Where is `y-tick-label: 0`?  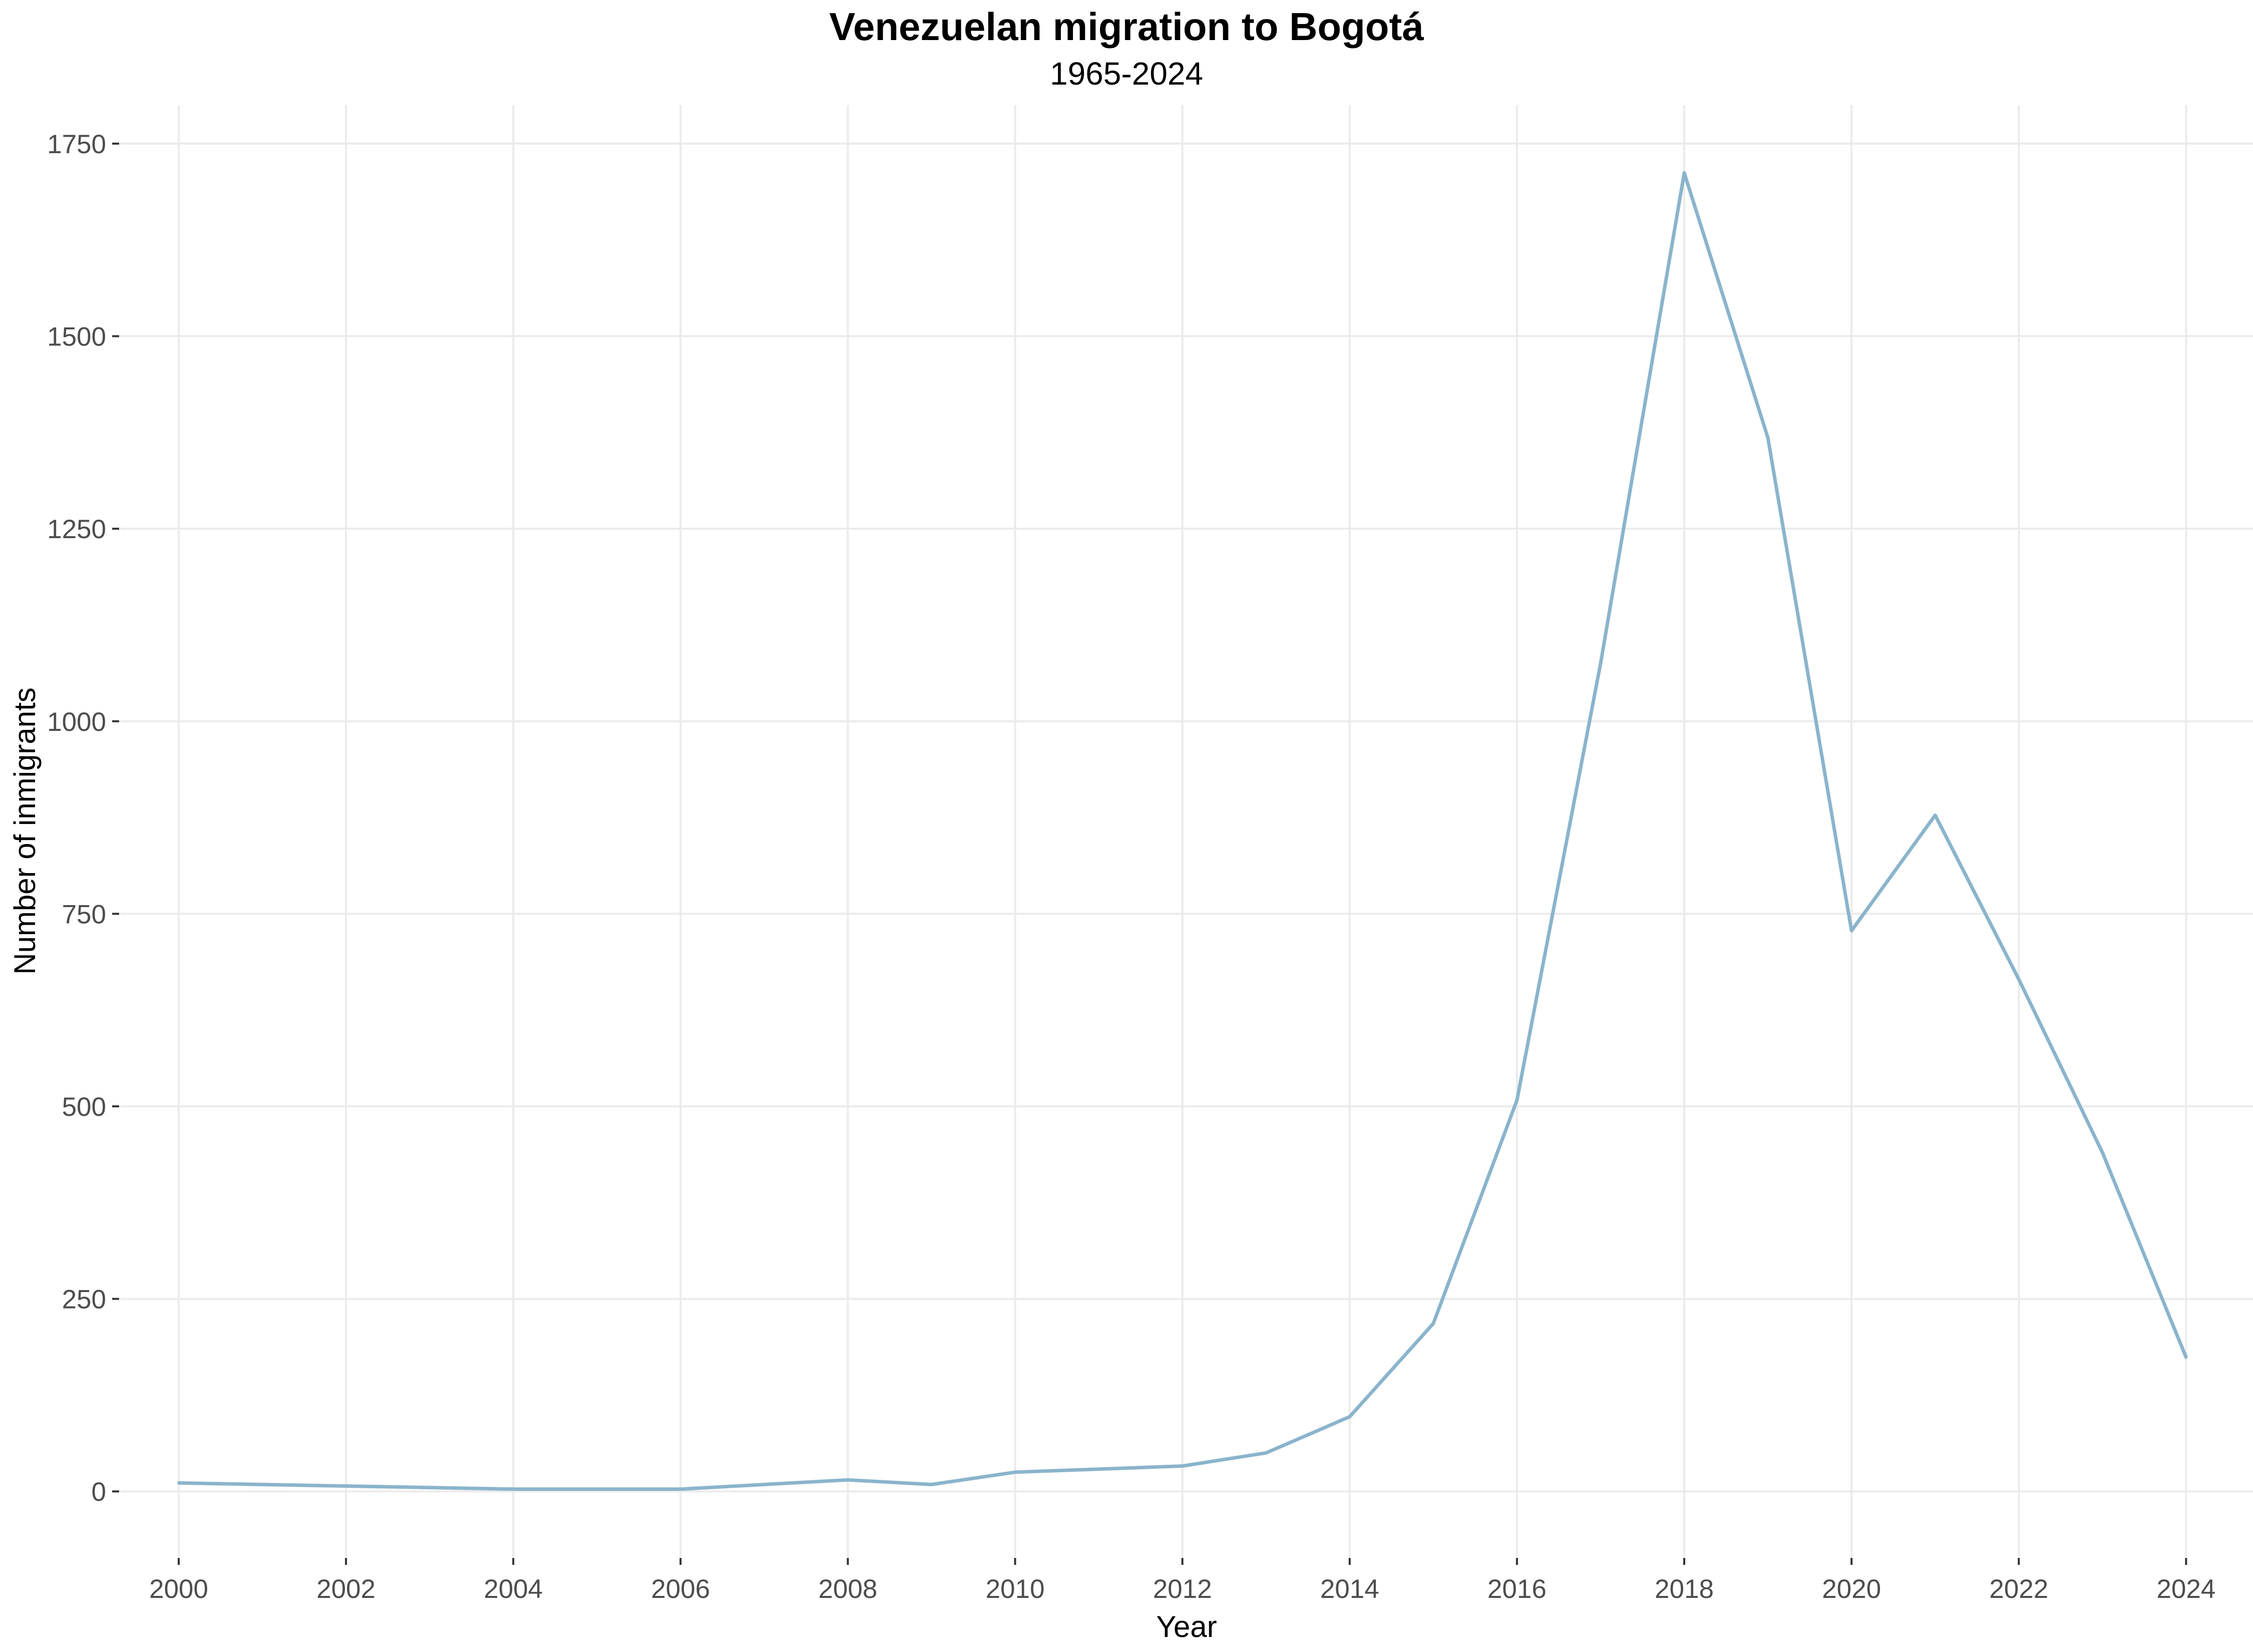
y-tick-label: 0 is located at coordinates (99, 1492).